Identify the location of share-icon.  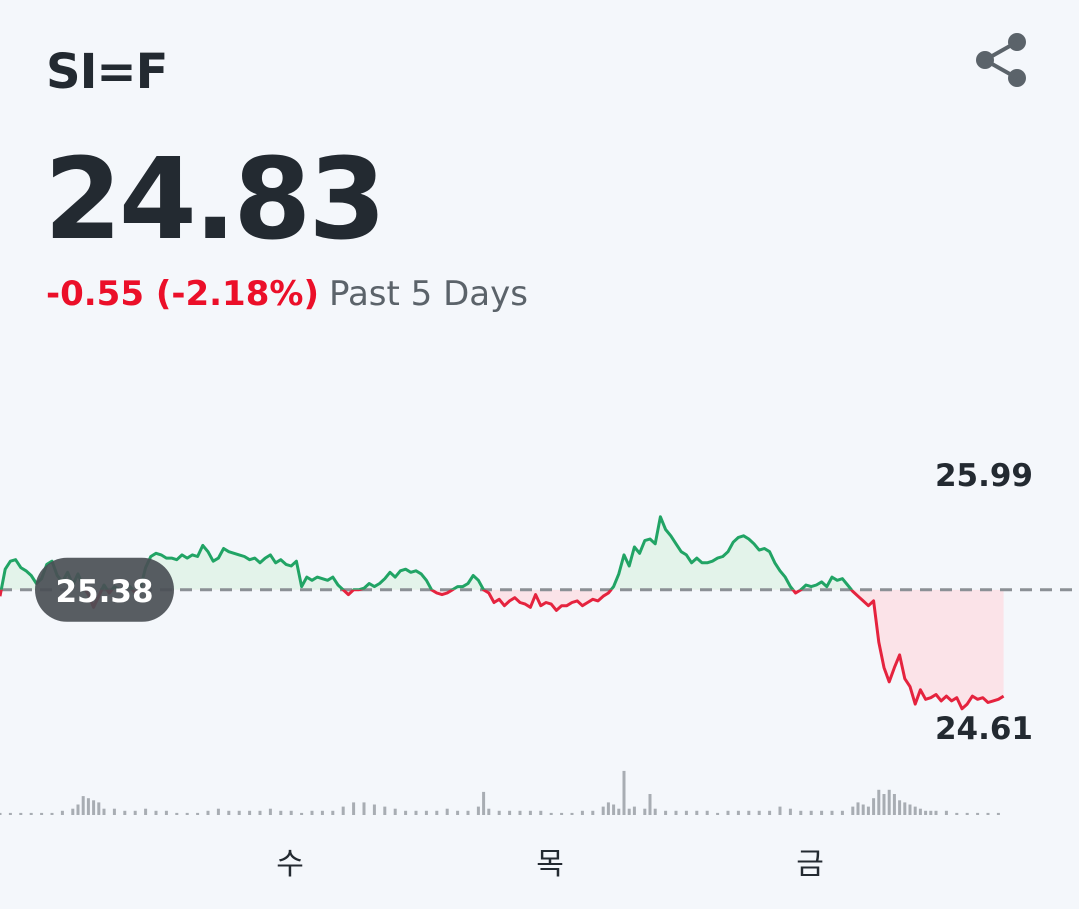
(1001, 59).